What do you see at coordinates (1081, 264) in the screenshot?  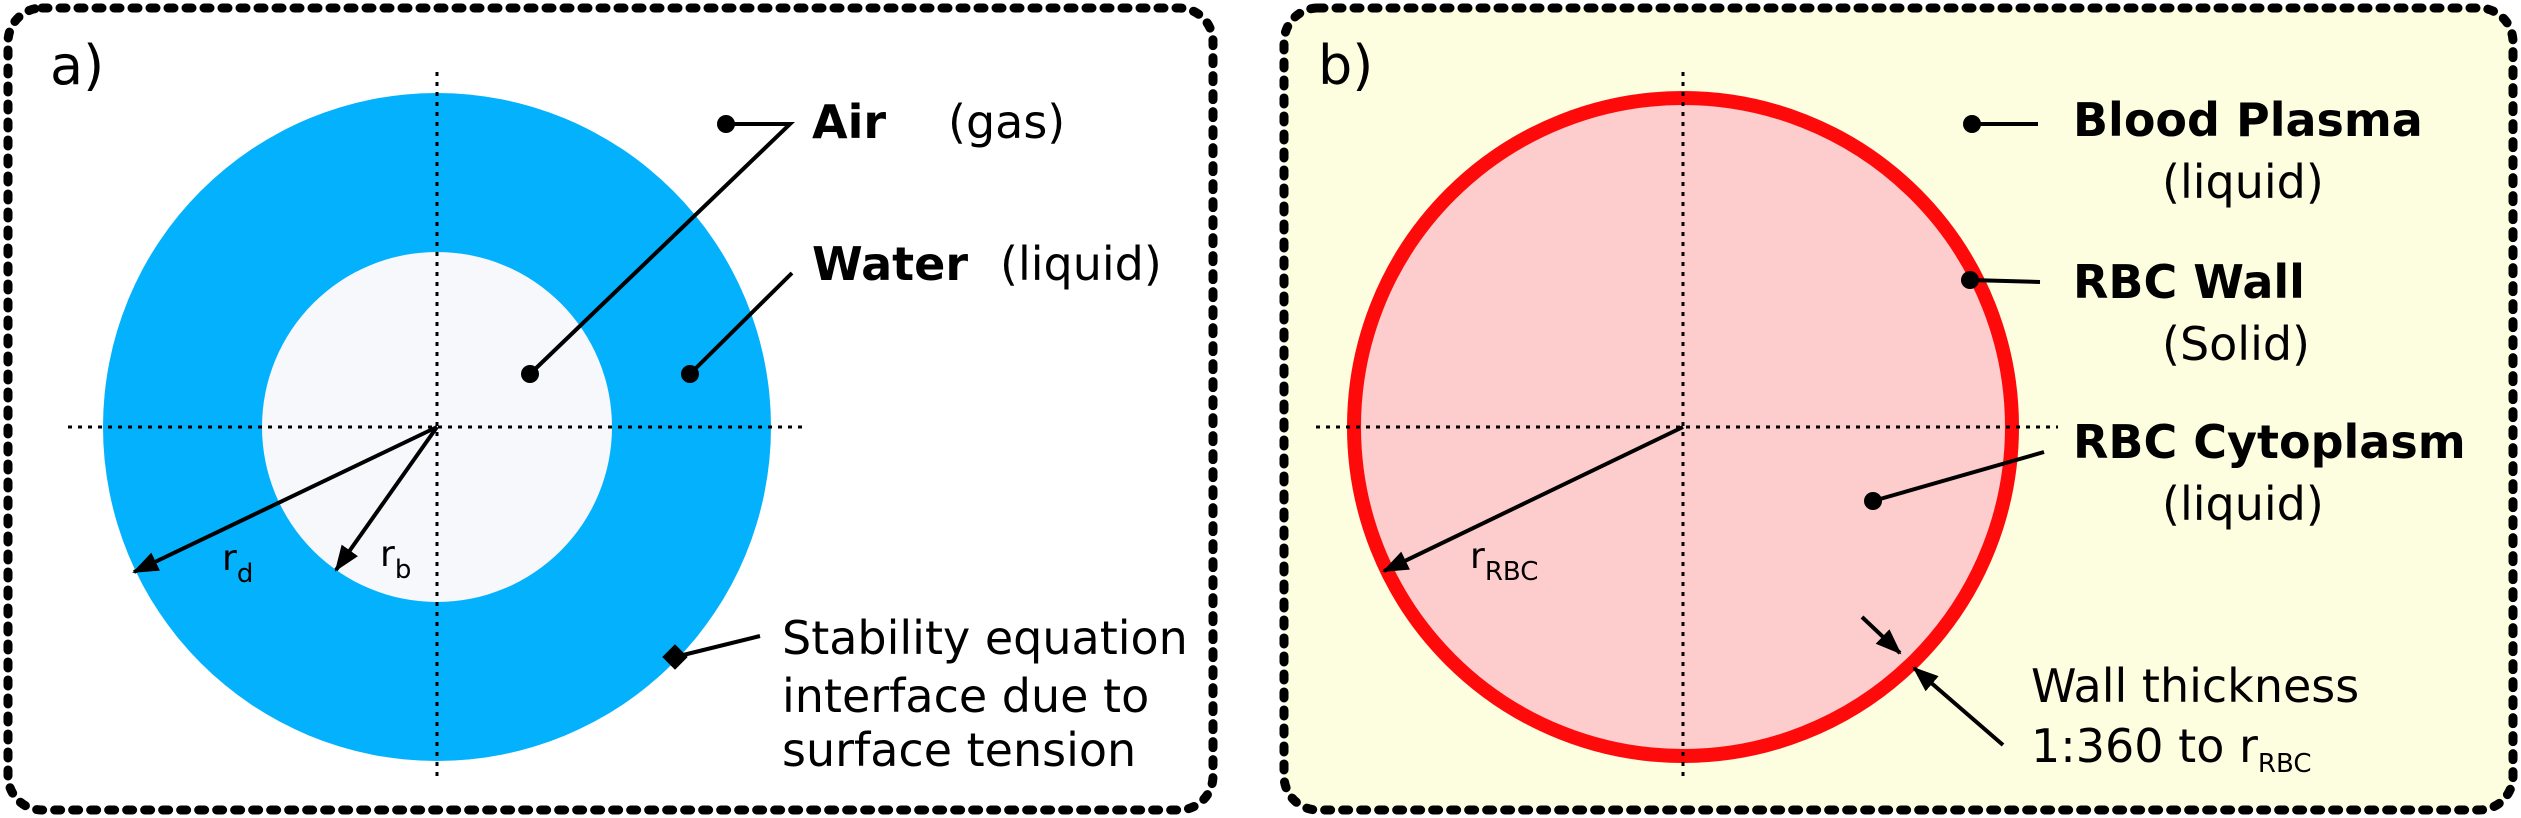 I see `water-phase: (liquid)` at bounding box center [1081, 264].